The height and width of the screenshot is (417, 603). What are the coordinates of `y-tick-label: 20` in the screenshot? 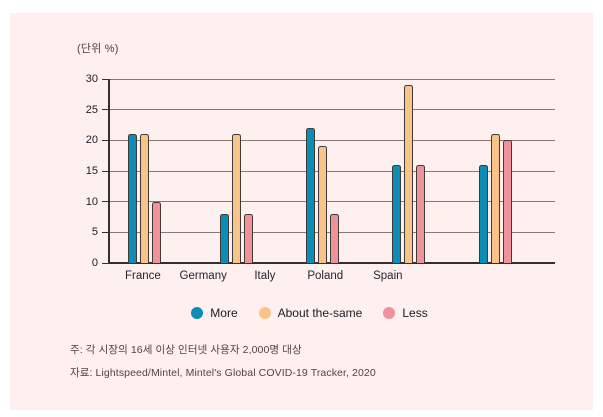 It's located at (91, 140).